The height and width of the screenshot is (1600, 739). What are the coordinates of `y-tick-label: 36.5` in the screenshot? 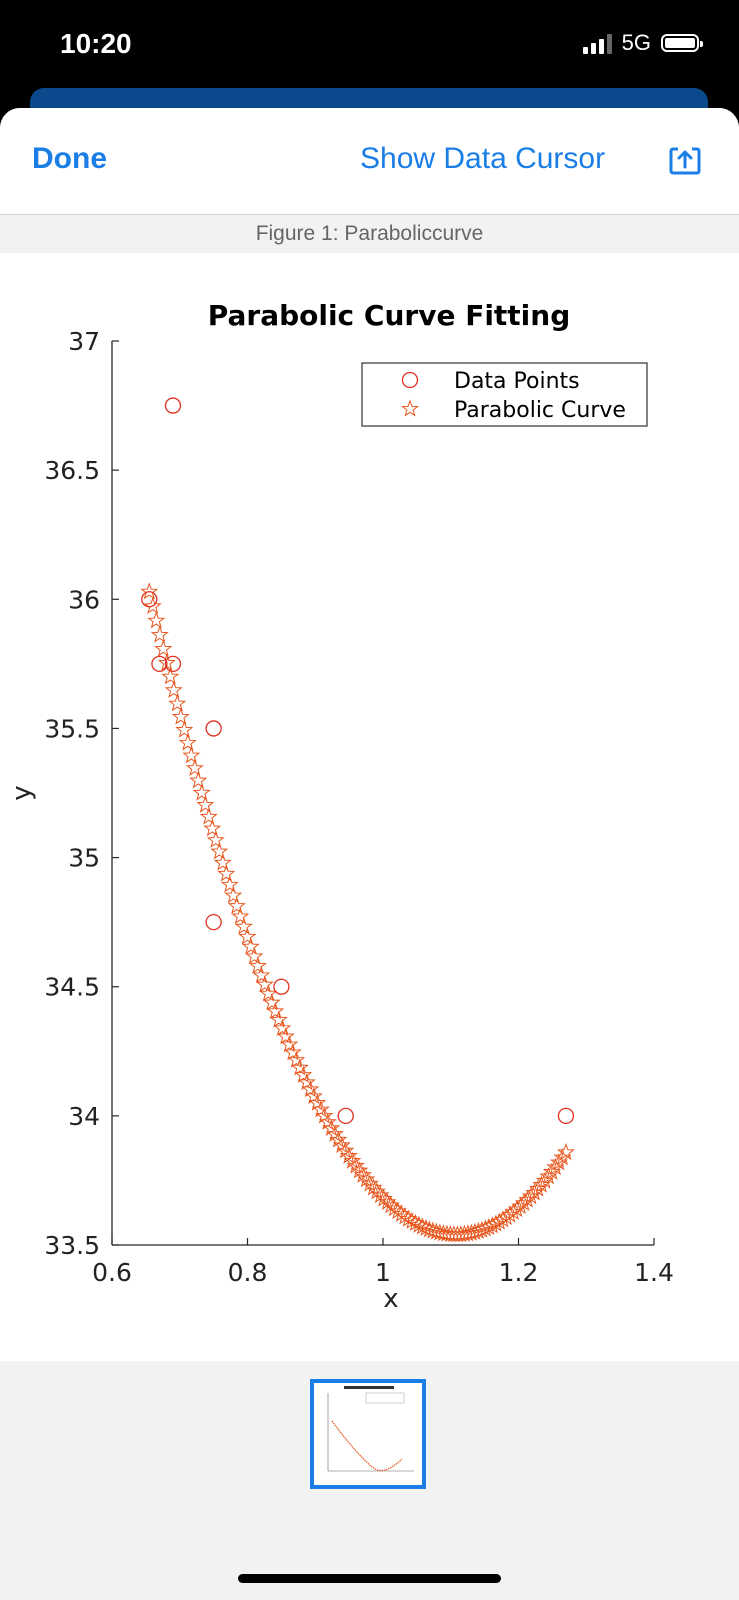 It's located at (72, 470).